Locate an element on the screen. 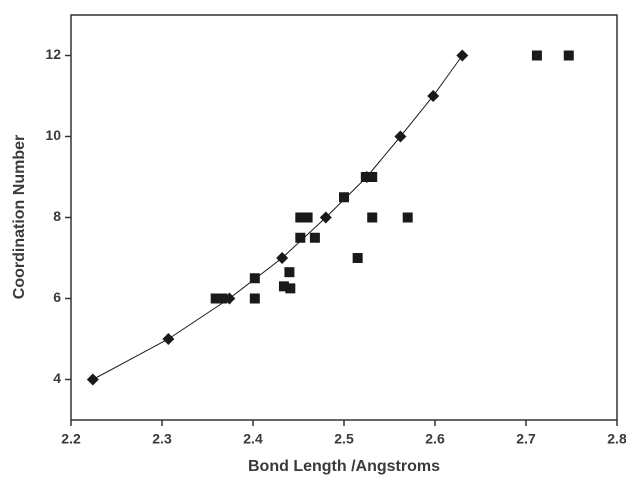  x-tick-label: 2.3 is located at coordinates (162, 439).